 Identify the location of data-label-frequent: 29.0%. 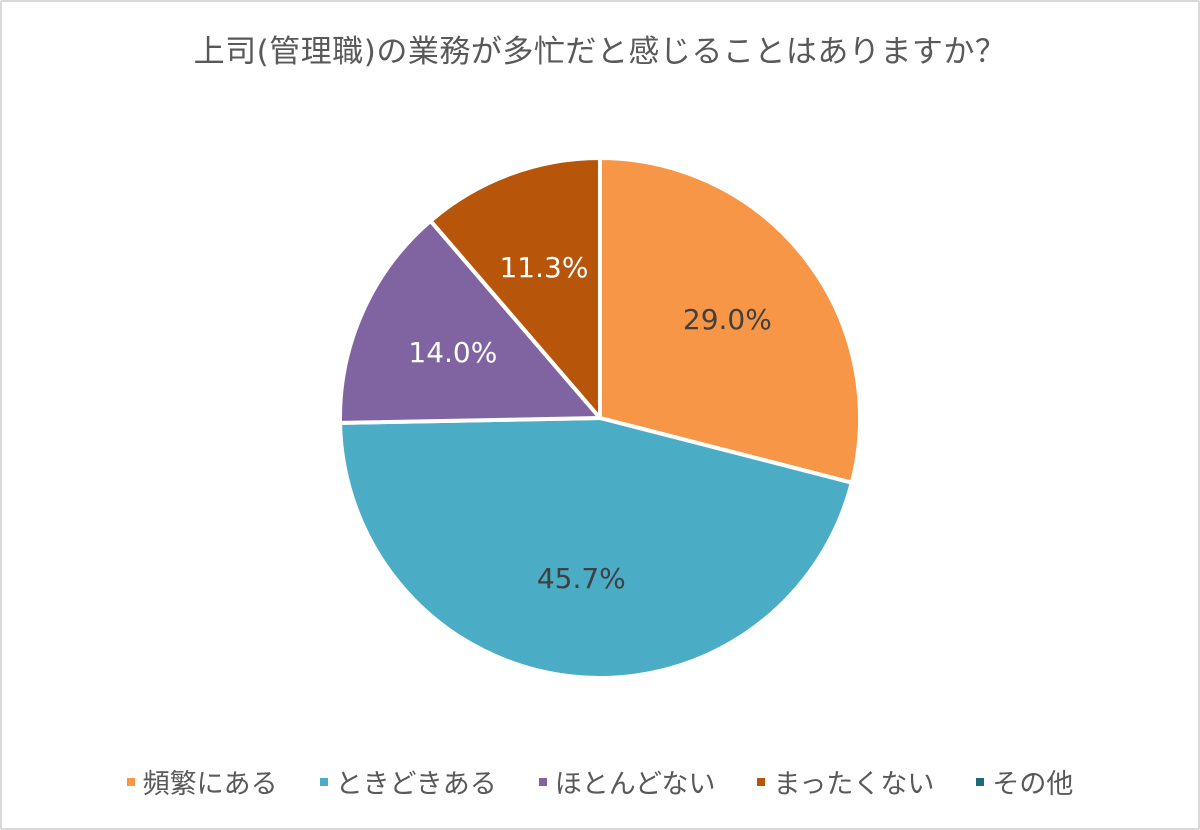
(727, 319).